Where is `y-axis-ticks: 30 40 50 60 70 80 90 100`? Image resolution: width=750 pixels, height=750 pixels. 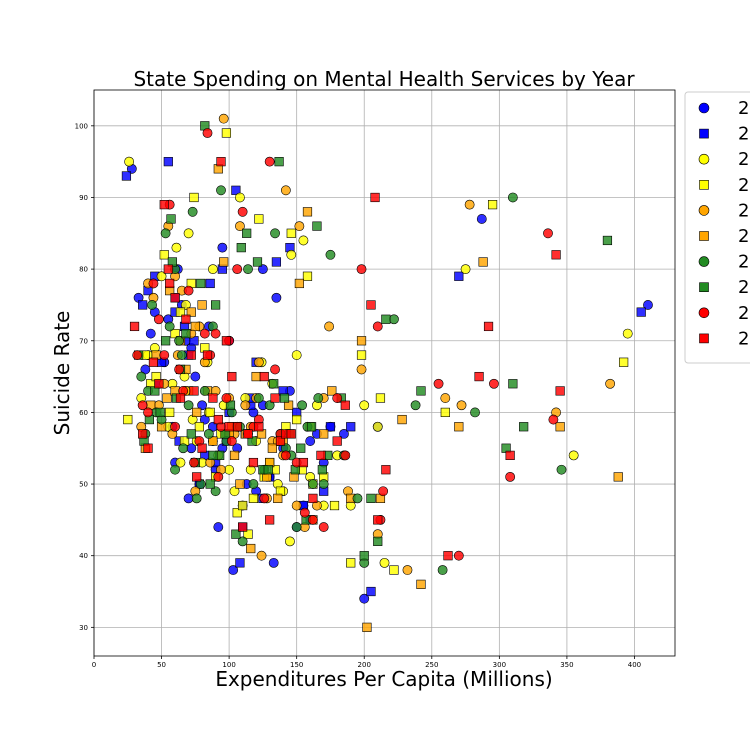 y-axis-ticks: 30 40 50 60 70 80 90 100 is located at coordinates (84, 377).